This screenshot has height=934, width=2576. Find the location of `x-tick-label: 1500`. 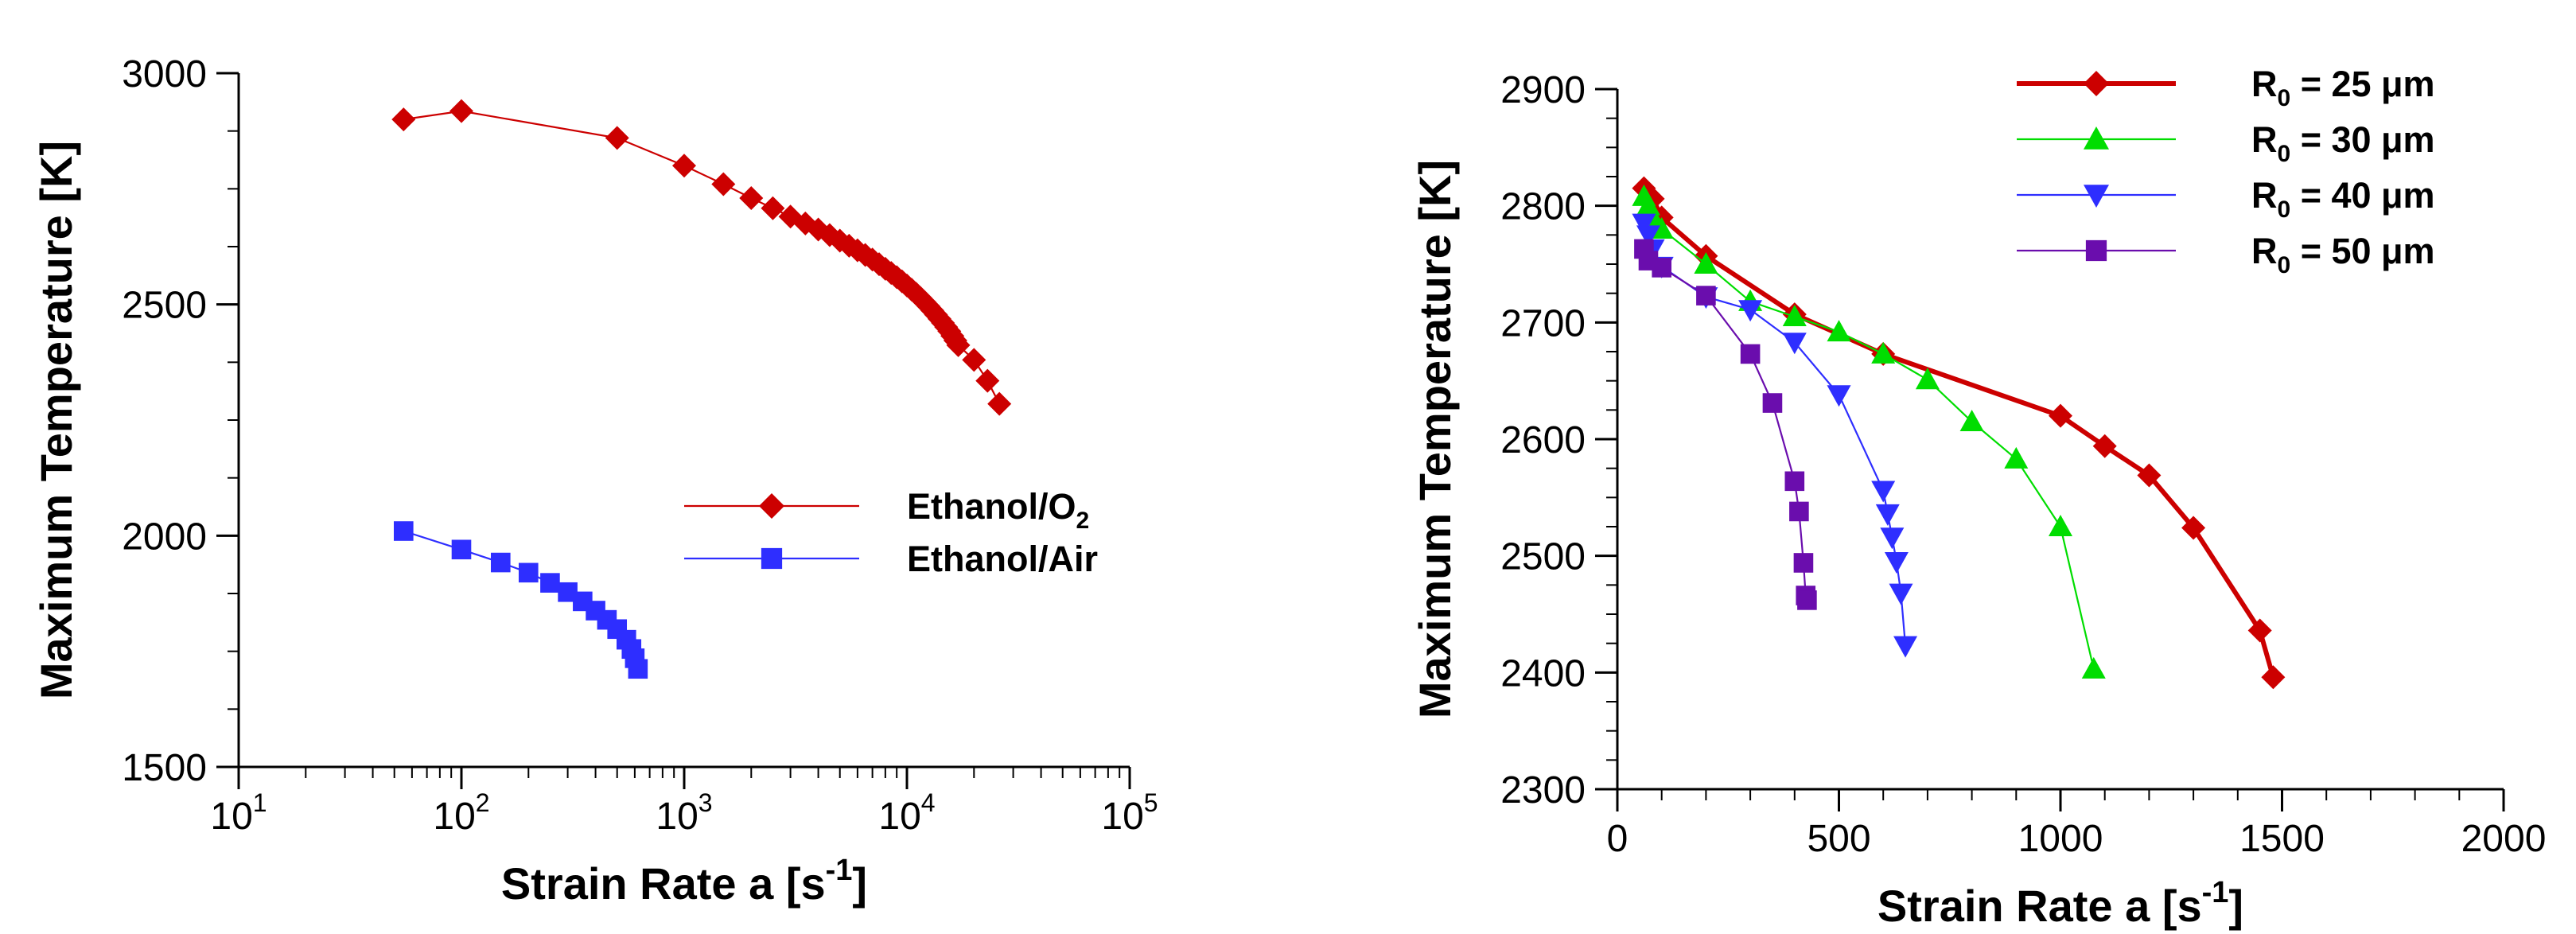

x-tick-label: 1500 is located at coordinates (2282, 839).